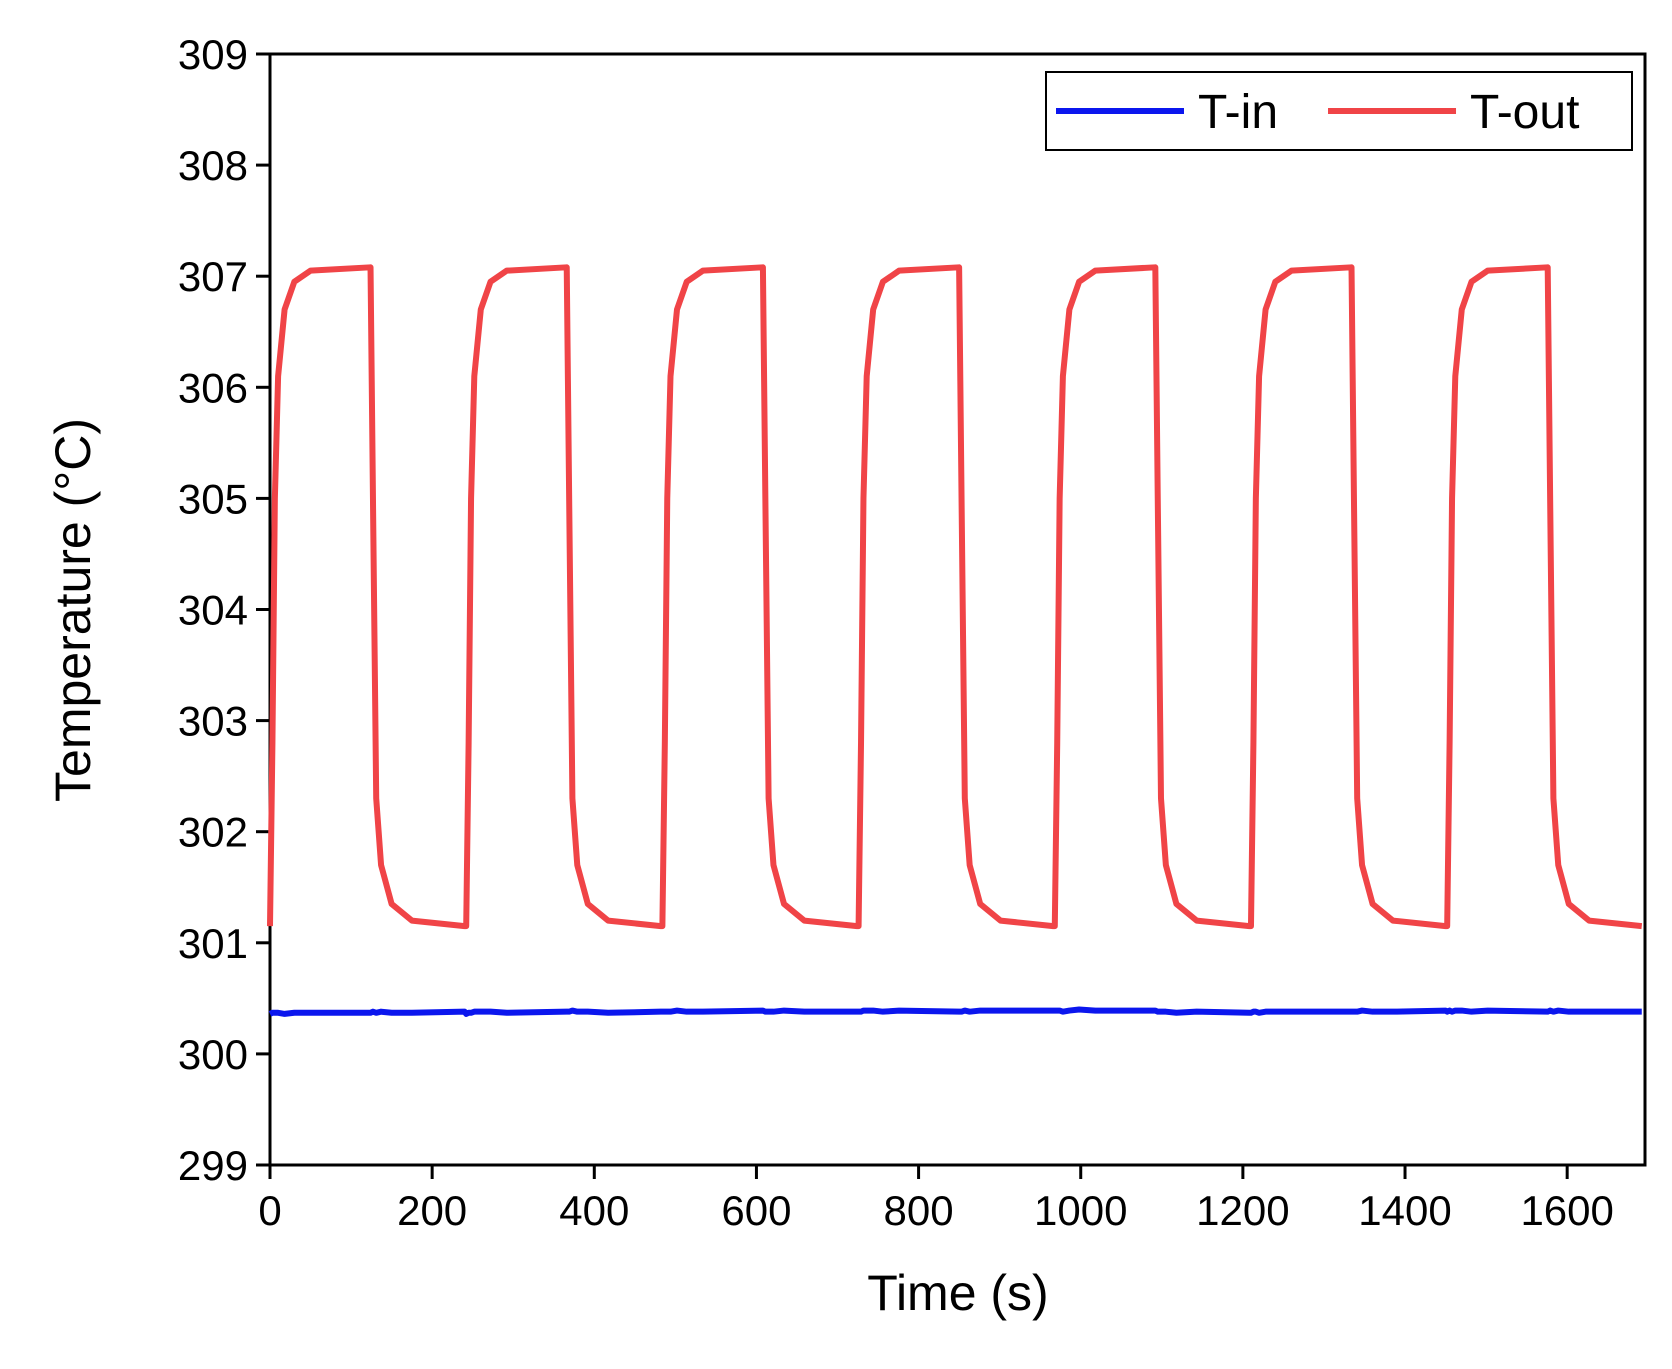 The height and width of the screenshot is (1369, 1672). What do you see at coordinates (1566, 1210) in the screenshot?
I see `x-tick-label: 1600` at bounding box center [1566, 1210].